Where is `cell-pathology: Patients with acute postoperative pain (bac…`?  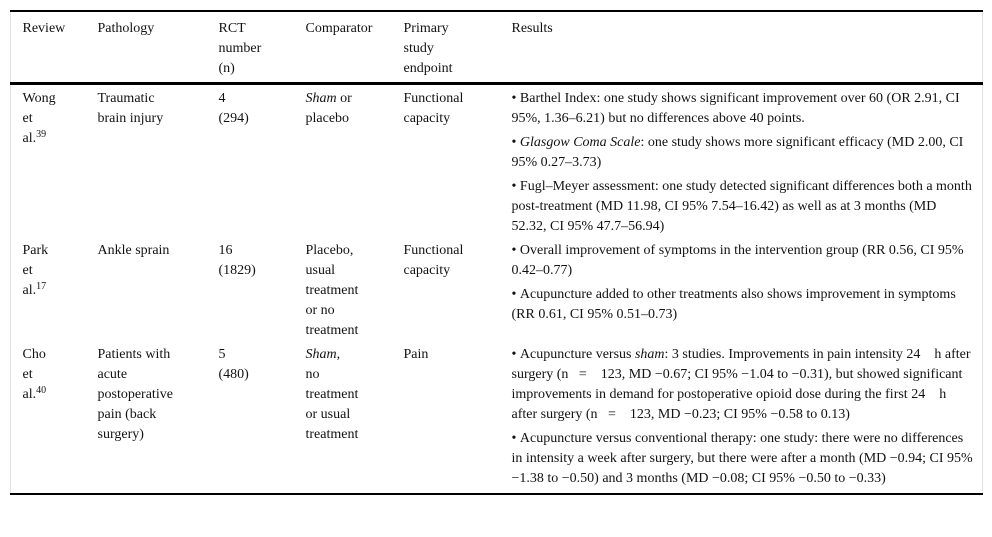 cell-pathology: Patients with acute postoperative pain (bac… is located at coordinates (135, 394).